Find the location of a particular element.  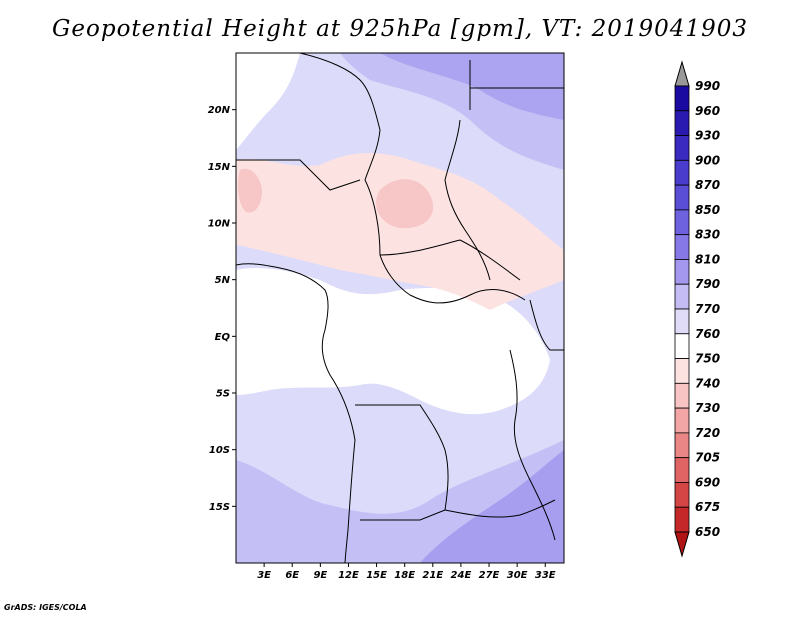

field-830-northeast is located at coordinates (472, 86).